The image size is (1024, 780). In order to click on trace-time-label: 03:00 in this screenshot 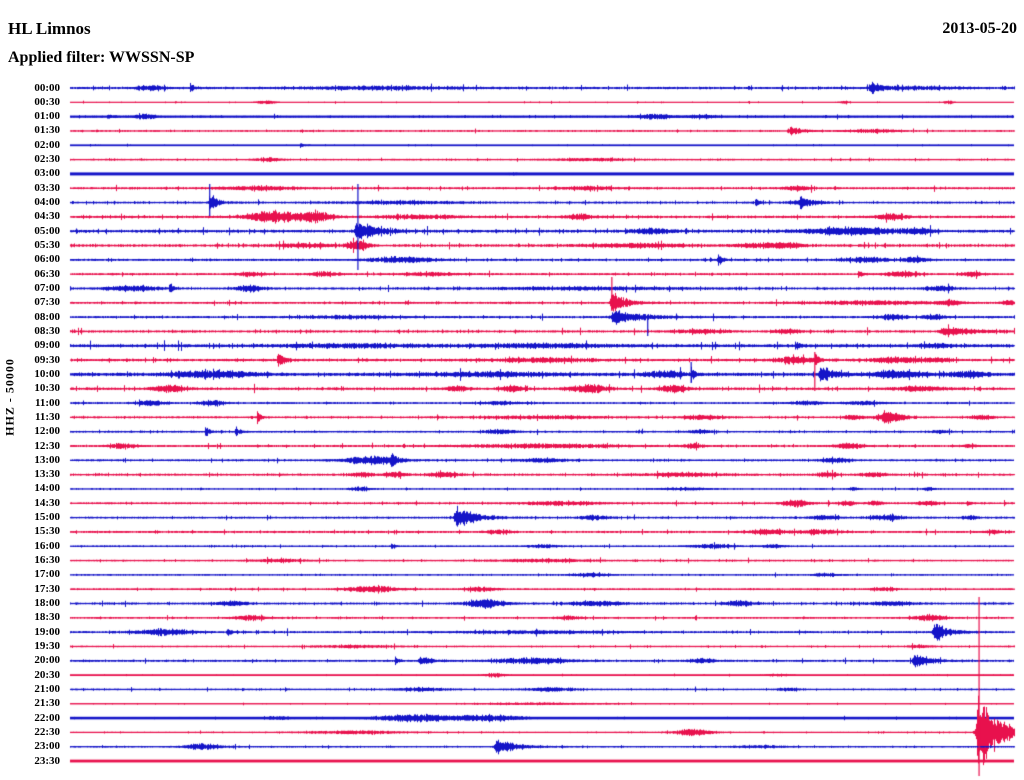, I will do `click(47, 173)`.